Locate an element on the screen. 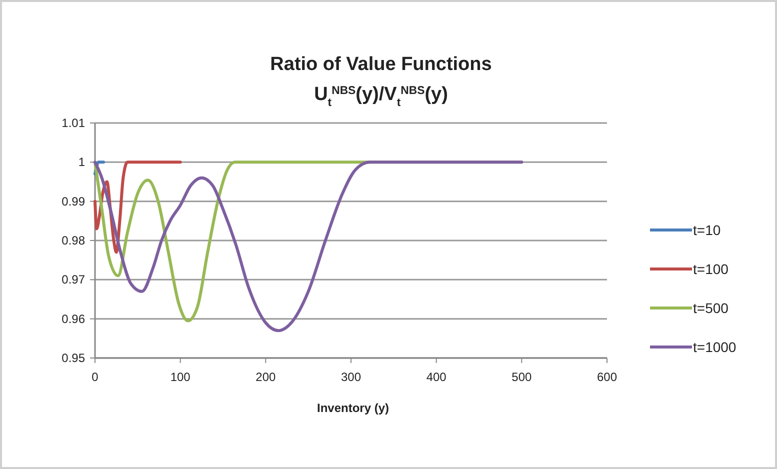 The height and width of the screenshot is (469, 777). legend-label: t=1000 is located at coordinates (714, 347).